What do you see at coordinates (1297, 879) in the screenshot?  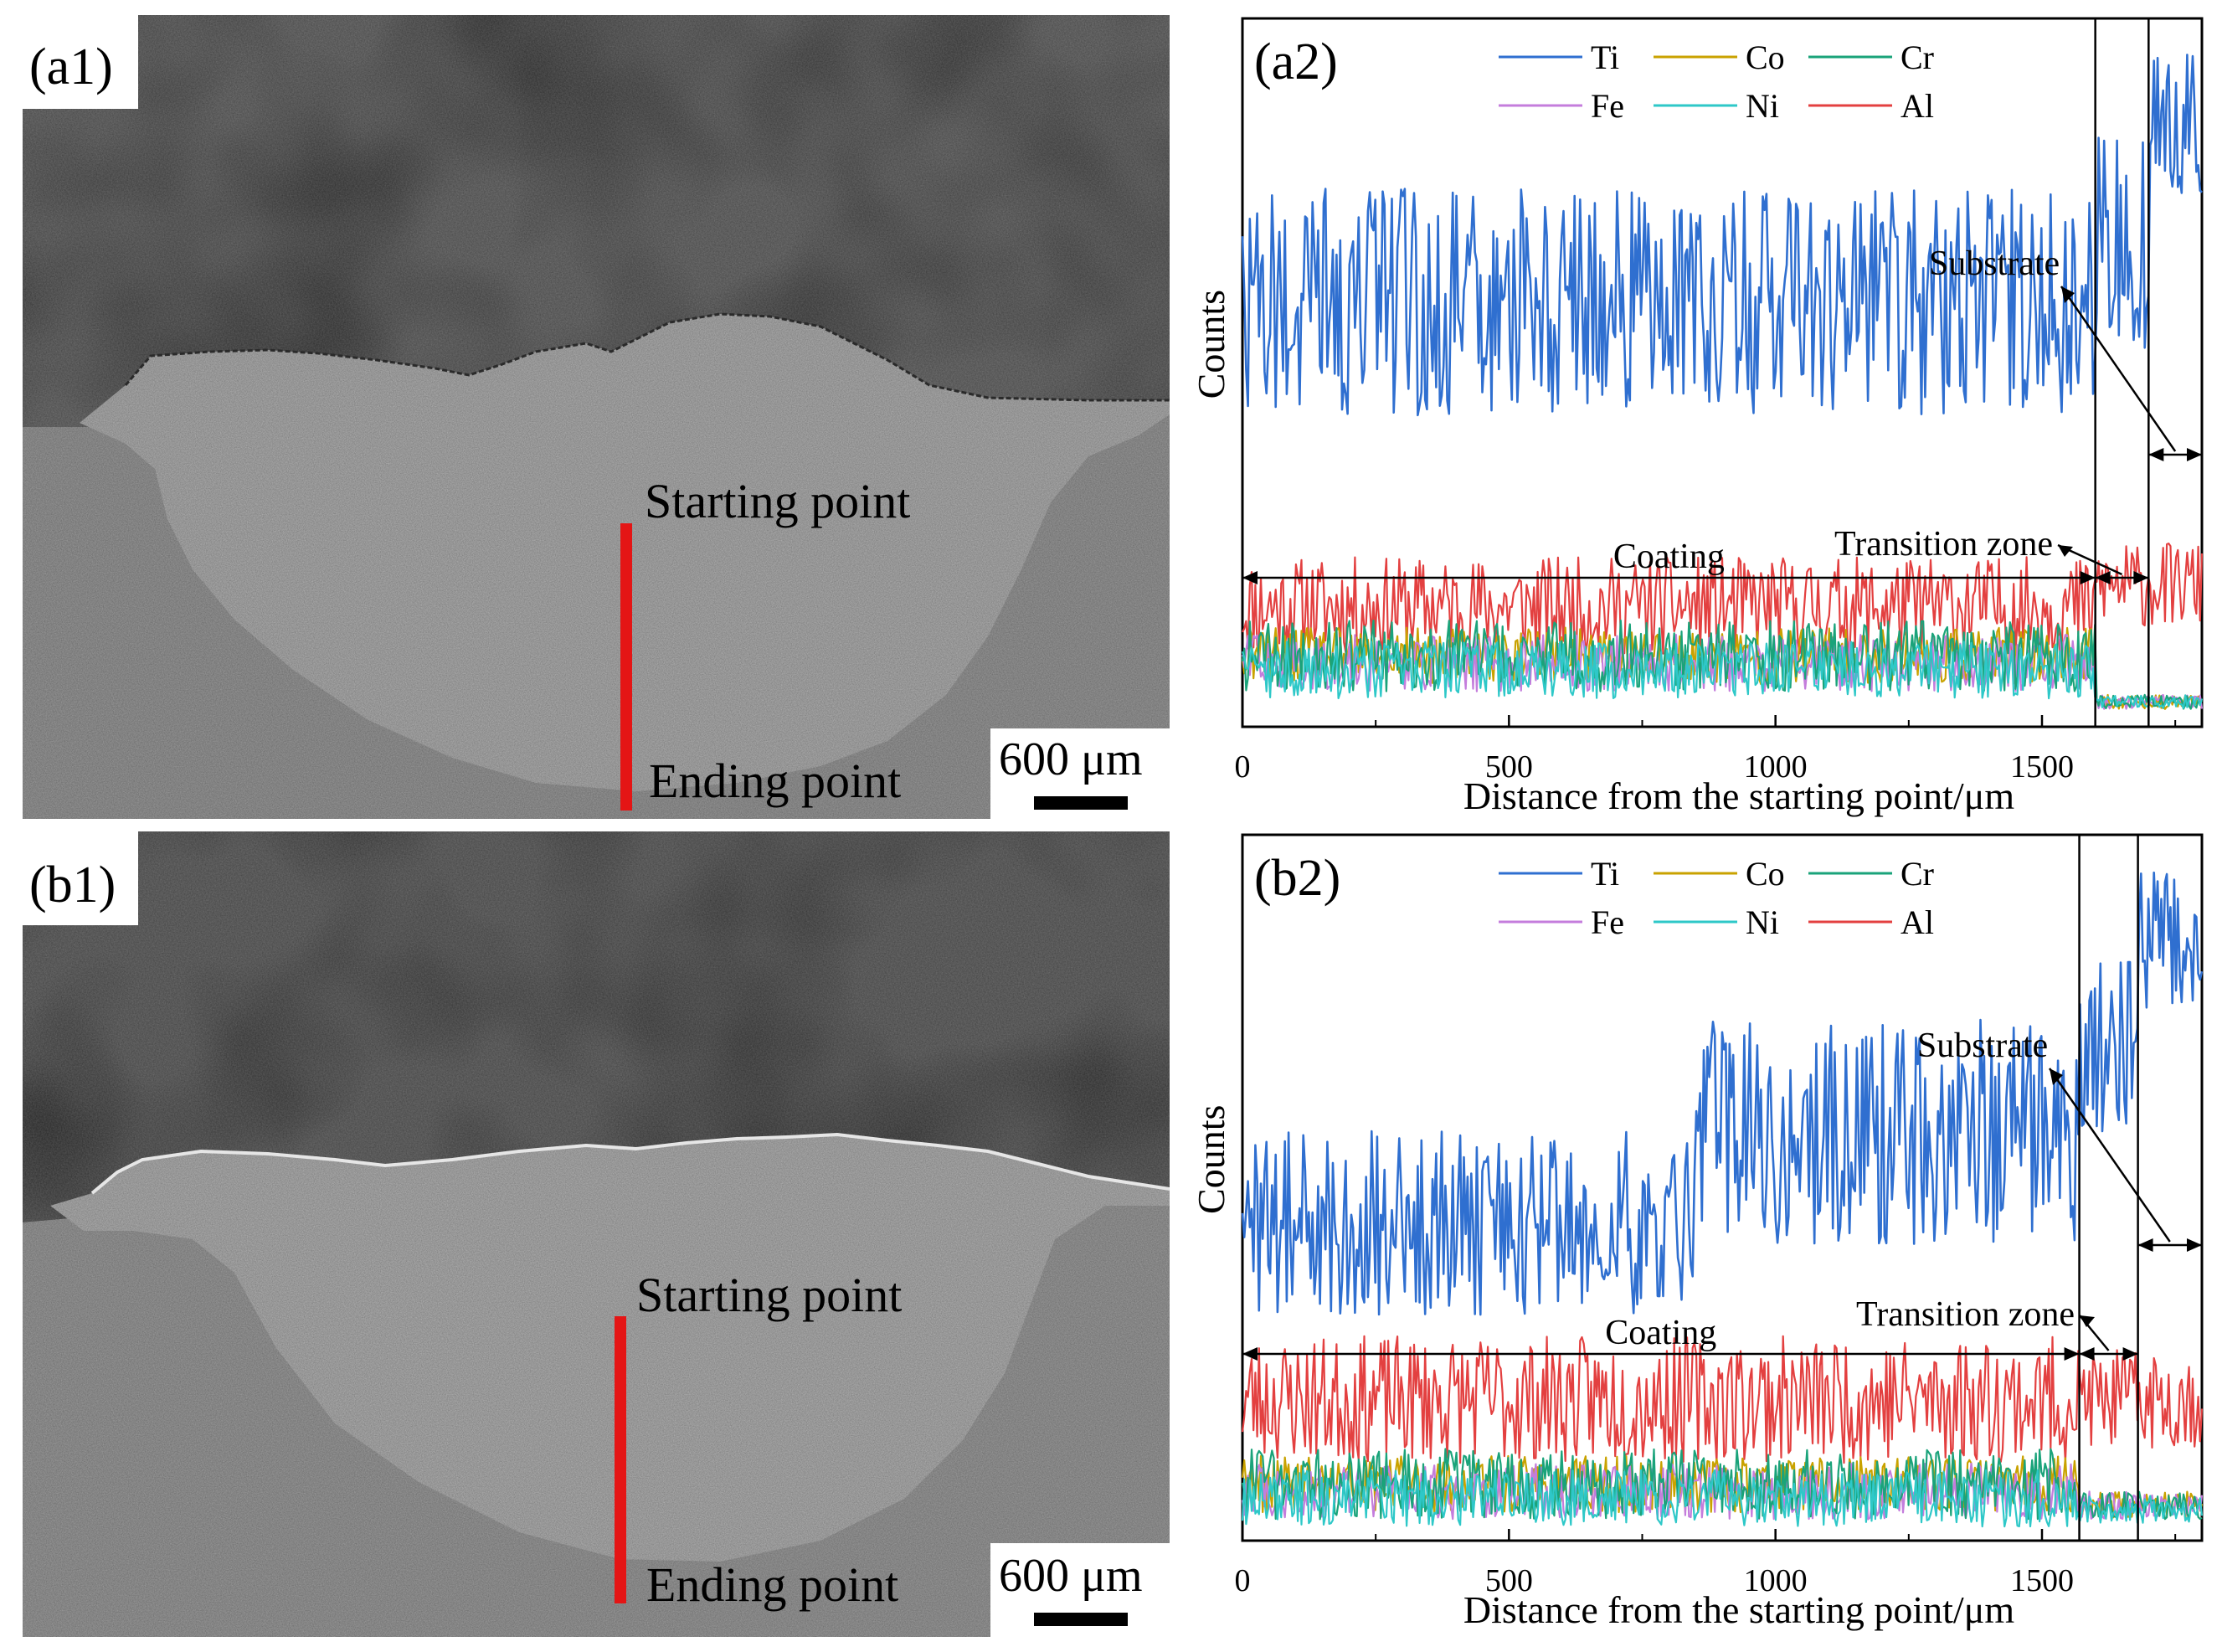 I see `panel-label: (b2)` at bounding box center [1297, 879].